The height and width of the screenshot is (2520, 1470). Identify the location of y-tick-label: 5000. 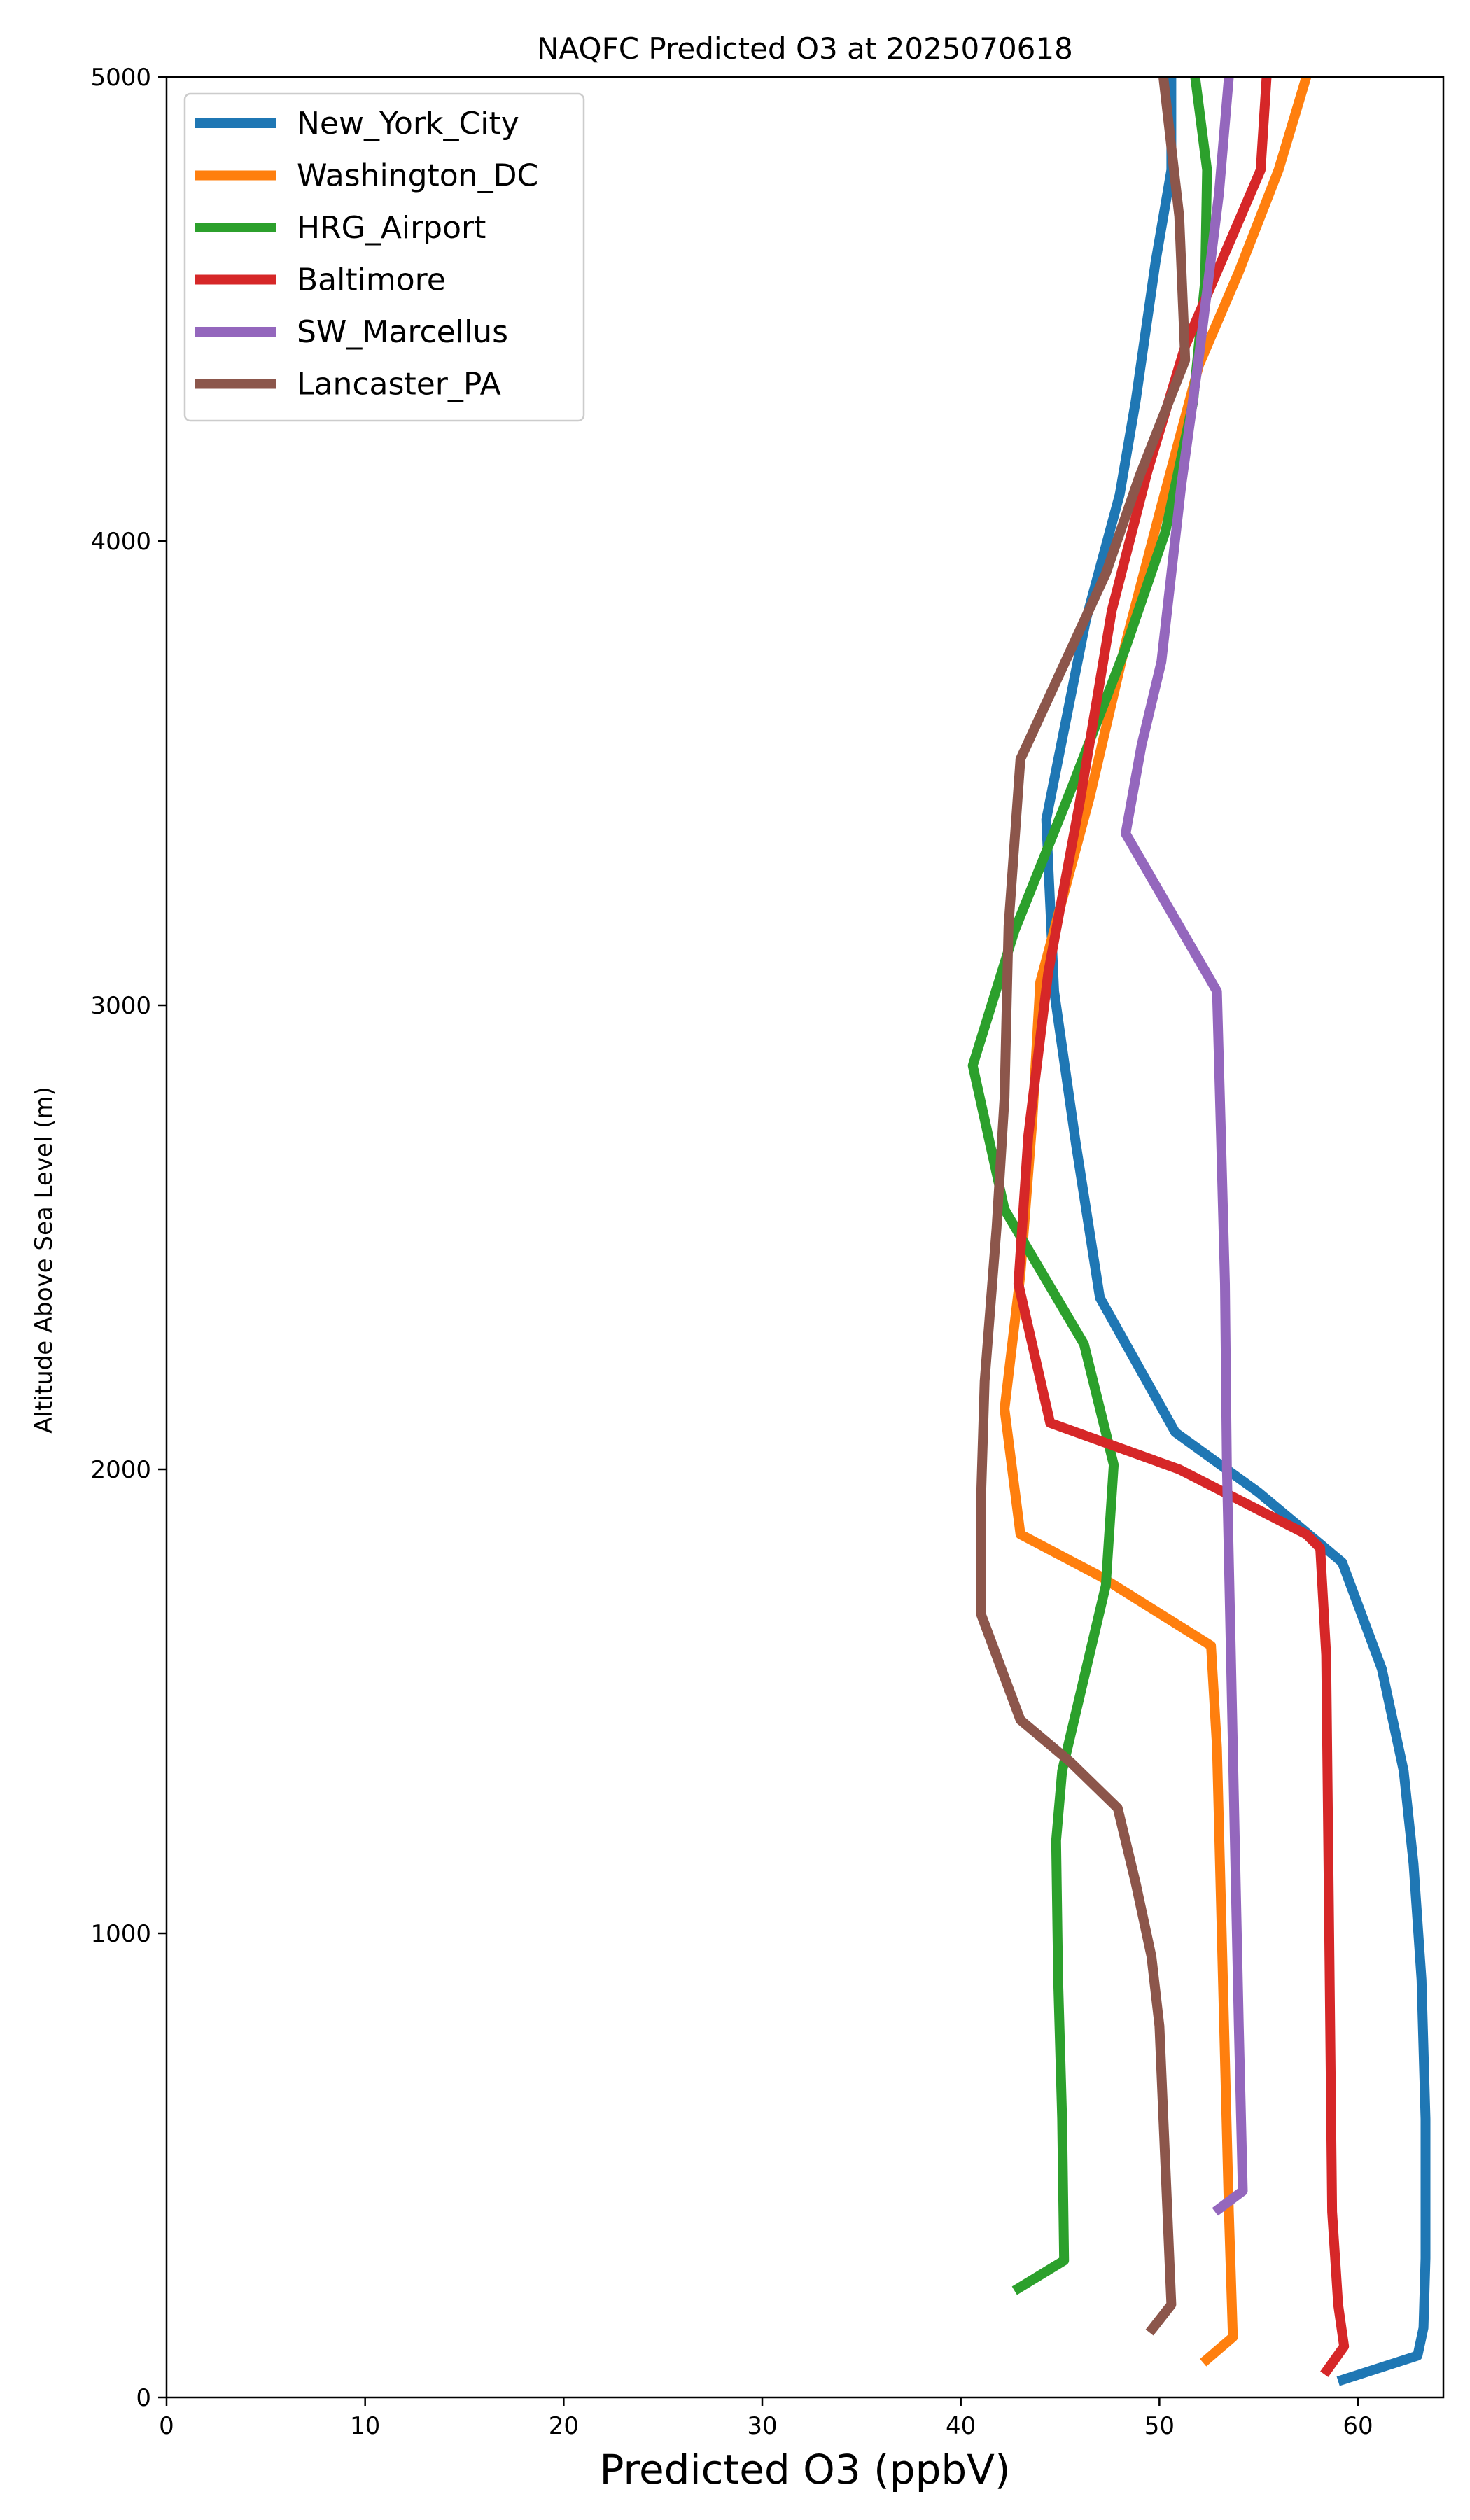
(120, 78).